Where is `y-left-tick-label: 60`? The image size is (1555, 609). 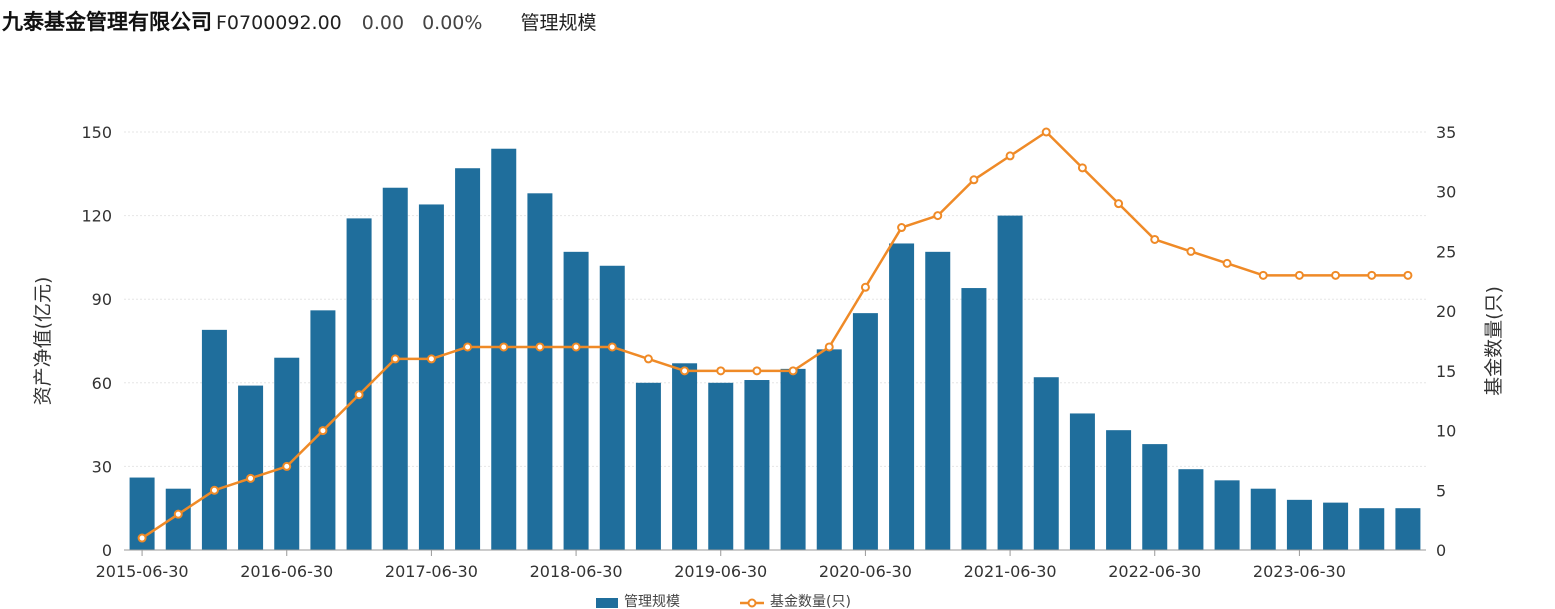 y-left-tick-label: 60 is located at coordinates (102, 383).